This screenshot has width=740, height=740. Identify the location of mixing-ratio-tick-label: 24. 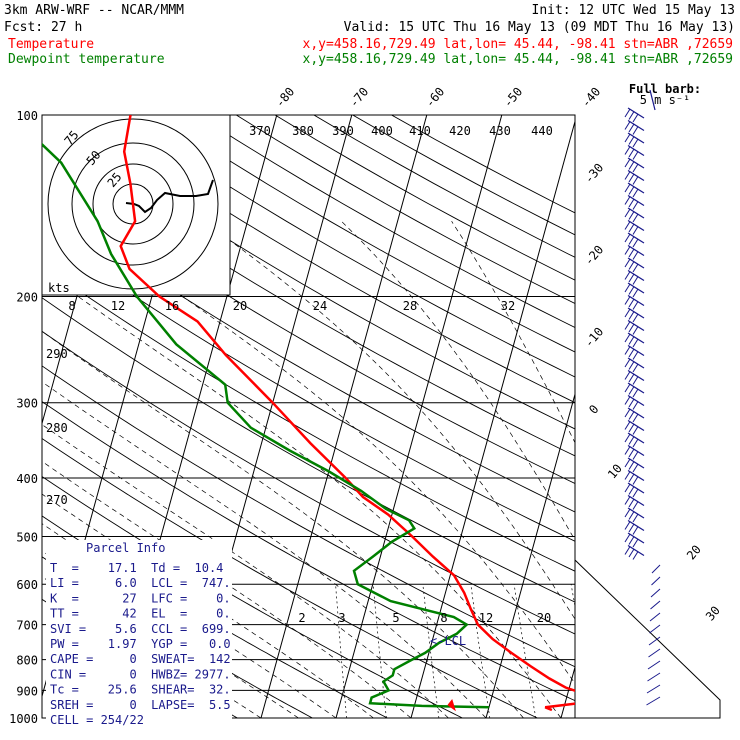
(320, 306).